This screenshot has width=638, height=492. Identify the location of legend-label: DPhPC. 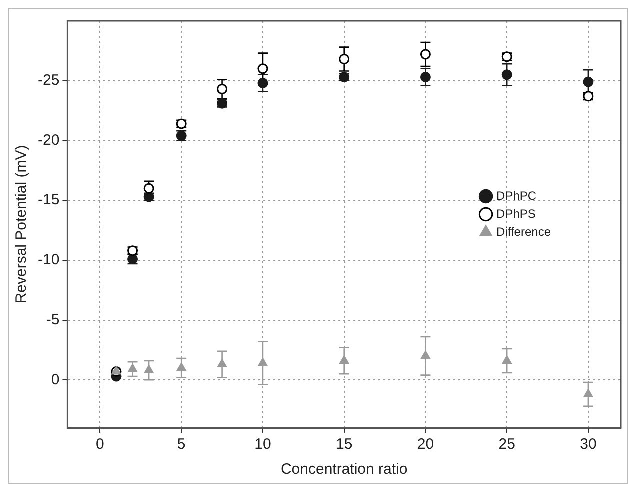
(516, 195).